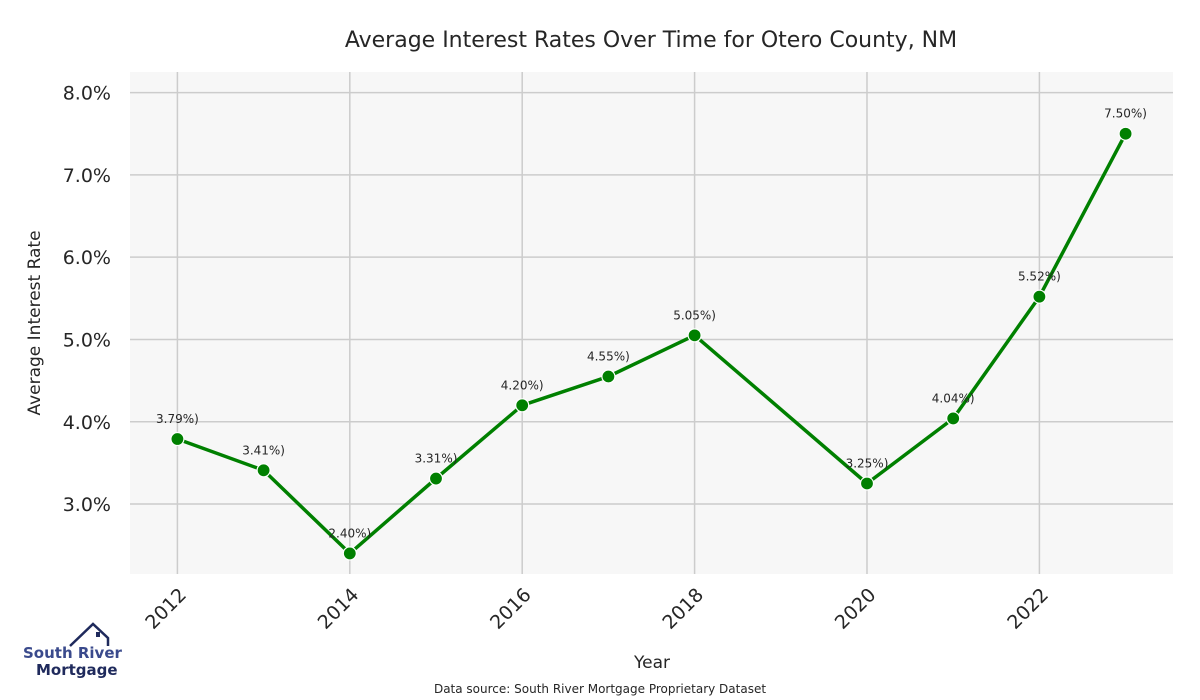  I want to click on data-label: 3.41%), so click(263, 450).